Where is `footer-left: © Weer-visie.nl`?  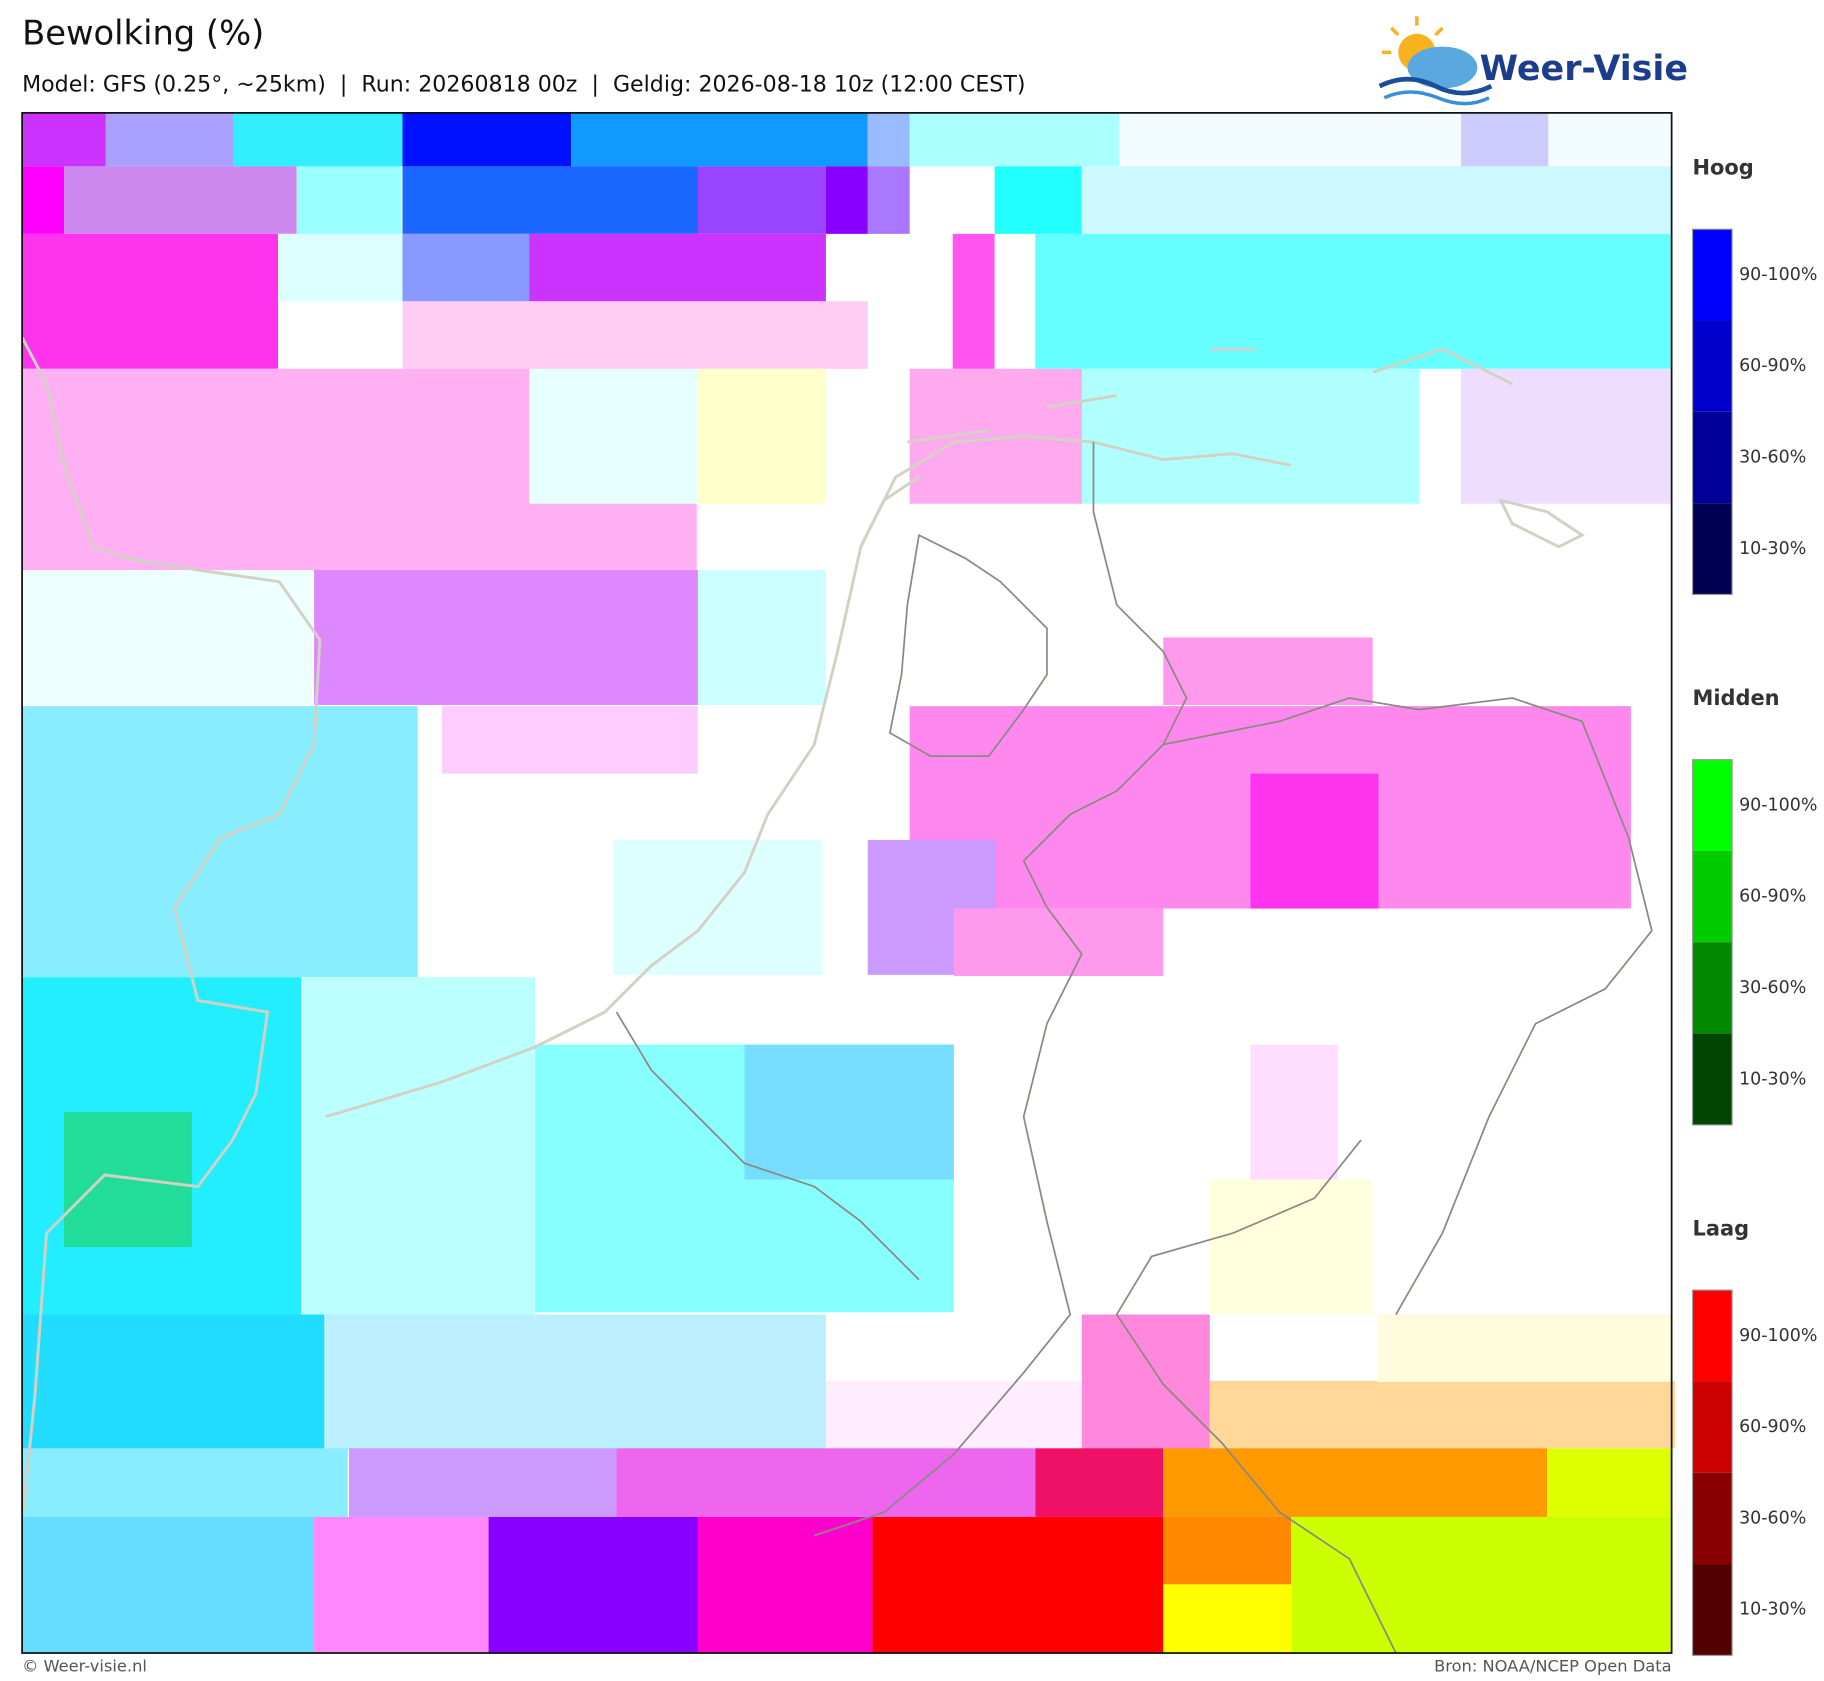
footer-left: © Weer-visie.nl is located at coordinates (84, 1666).